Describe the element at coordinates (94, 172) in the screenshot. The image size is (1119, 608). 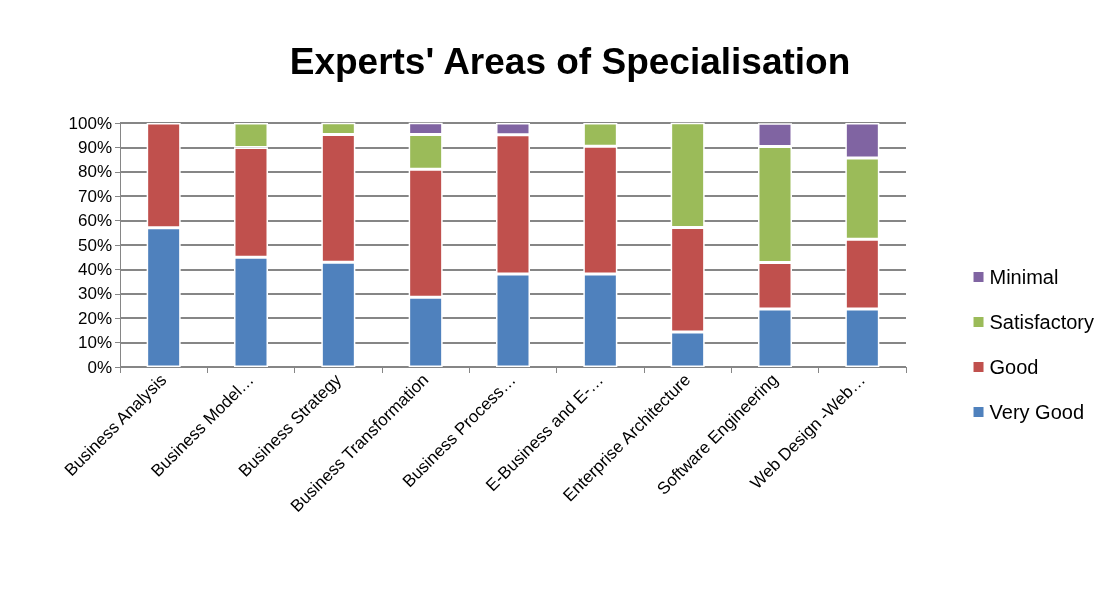
I see `y-tick-label: 80%` at that location.